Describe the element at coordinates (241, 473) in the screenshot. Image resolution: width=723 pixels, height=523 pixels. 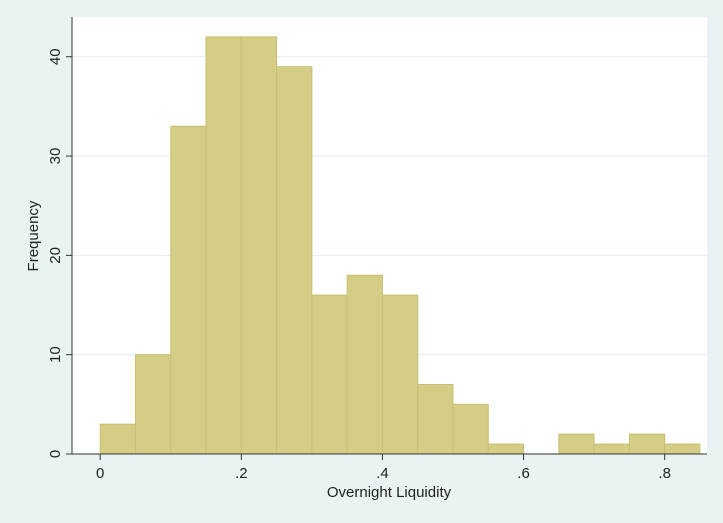
I see `x-tick-label: .2` at that location.